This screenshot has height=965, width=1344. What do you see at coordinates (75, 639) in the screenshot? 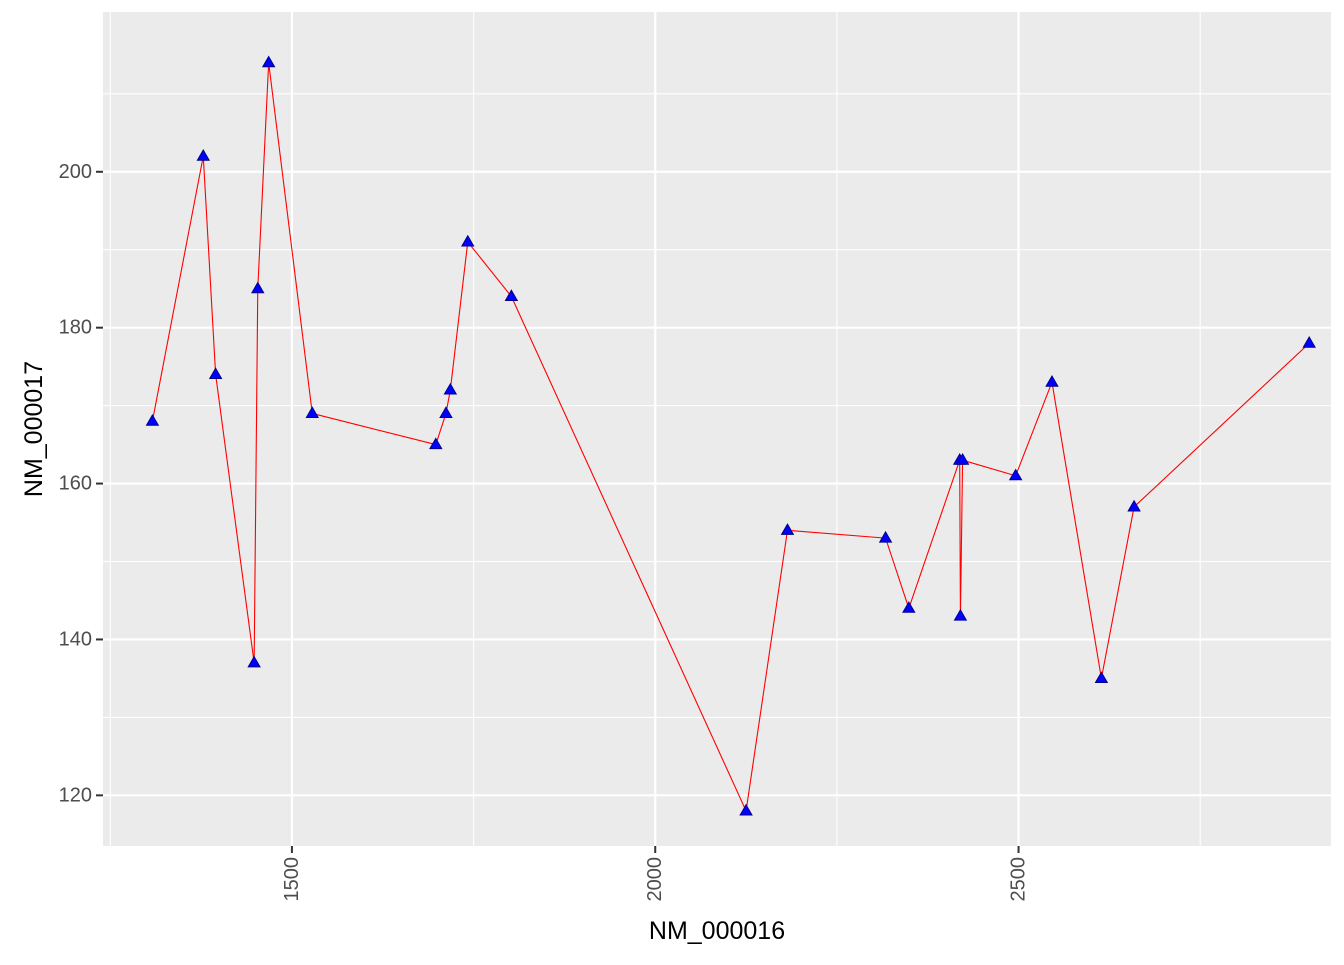
I see `y-tick-label: 140` at bounding box center [75, 639].